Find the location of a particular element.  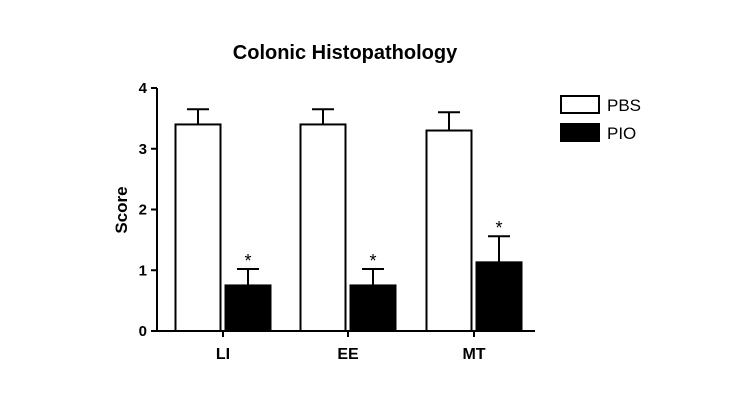

bar-pbs-mt is located at coordinates (449, 230).